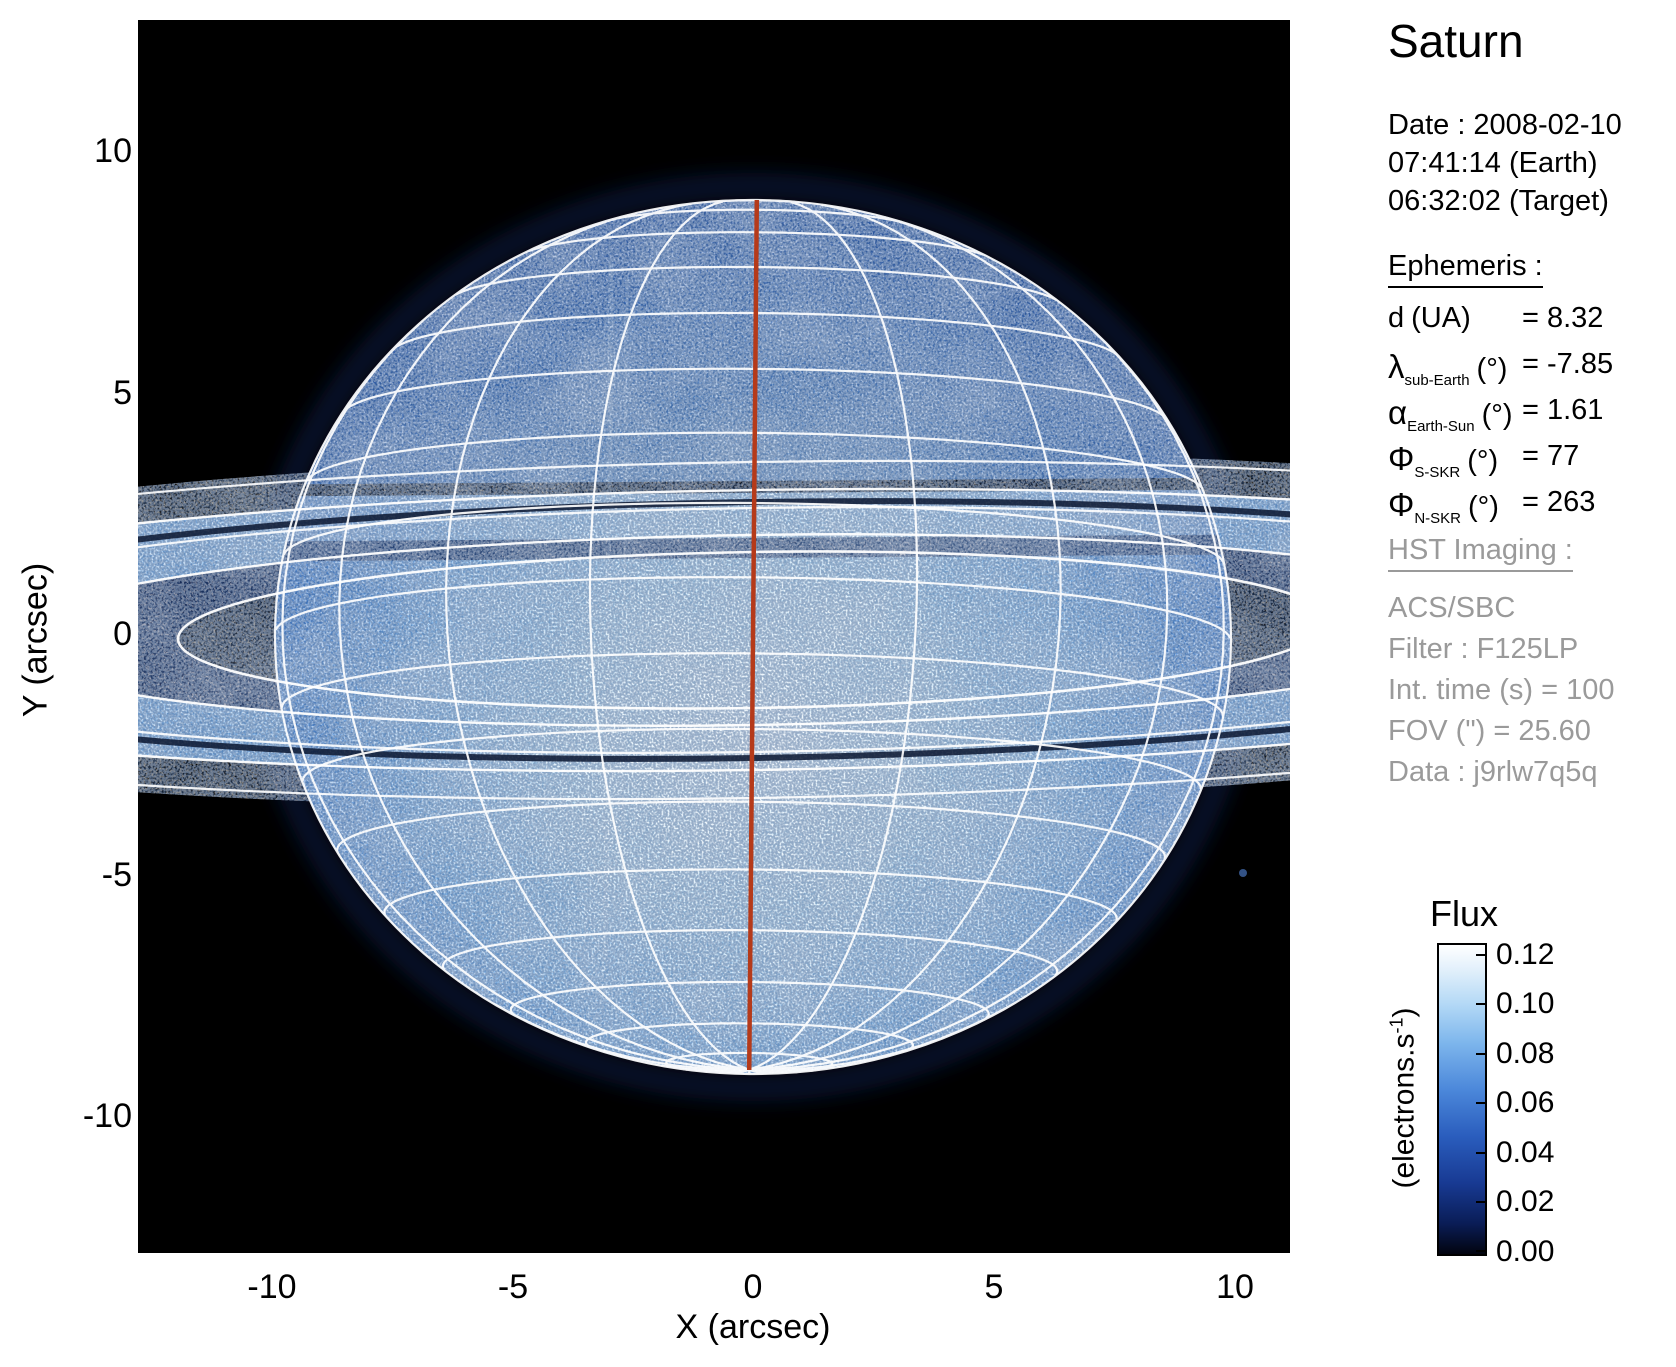 This screenshot has height=1367, width=1676. I want to click on colorbar-unit-label: (electrons.s-1), so click(1404, 1097).